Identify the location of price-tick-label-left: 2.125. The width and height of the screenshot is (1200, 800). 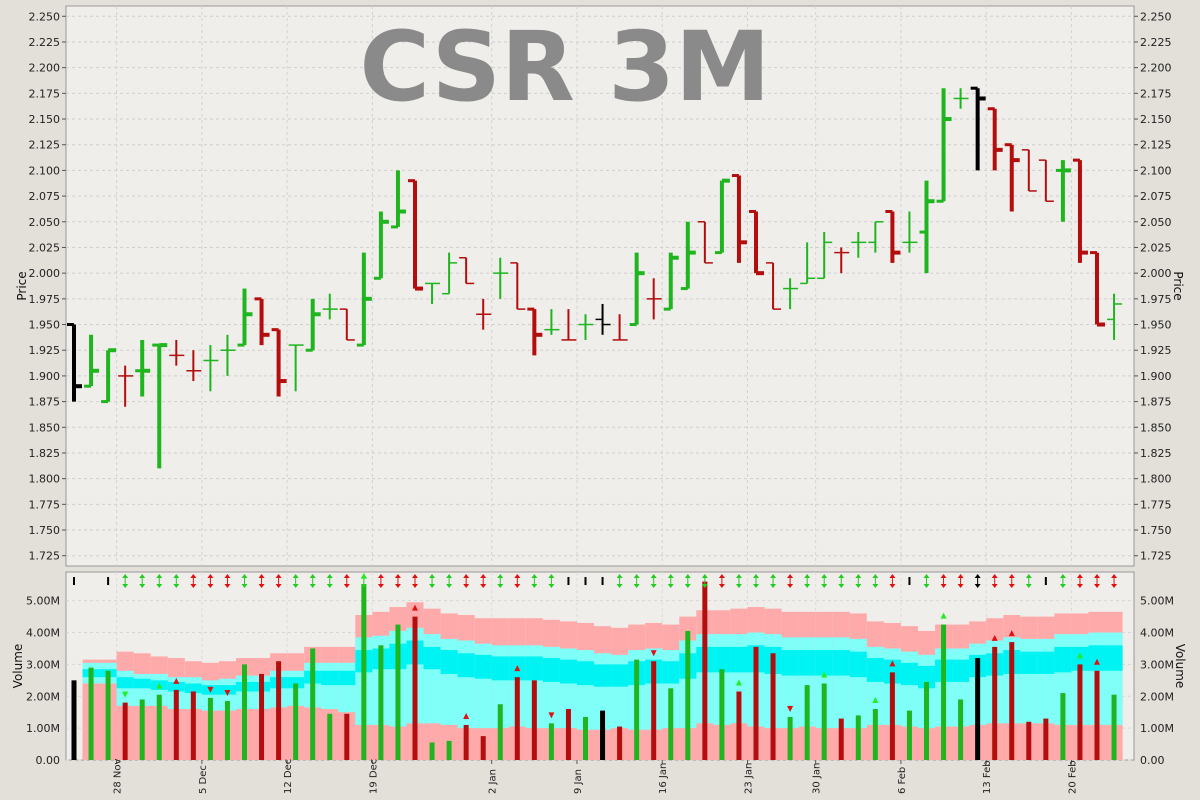
(45, 145).